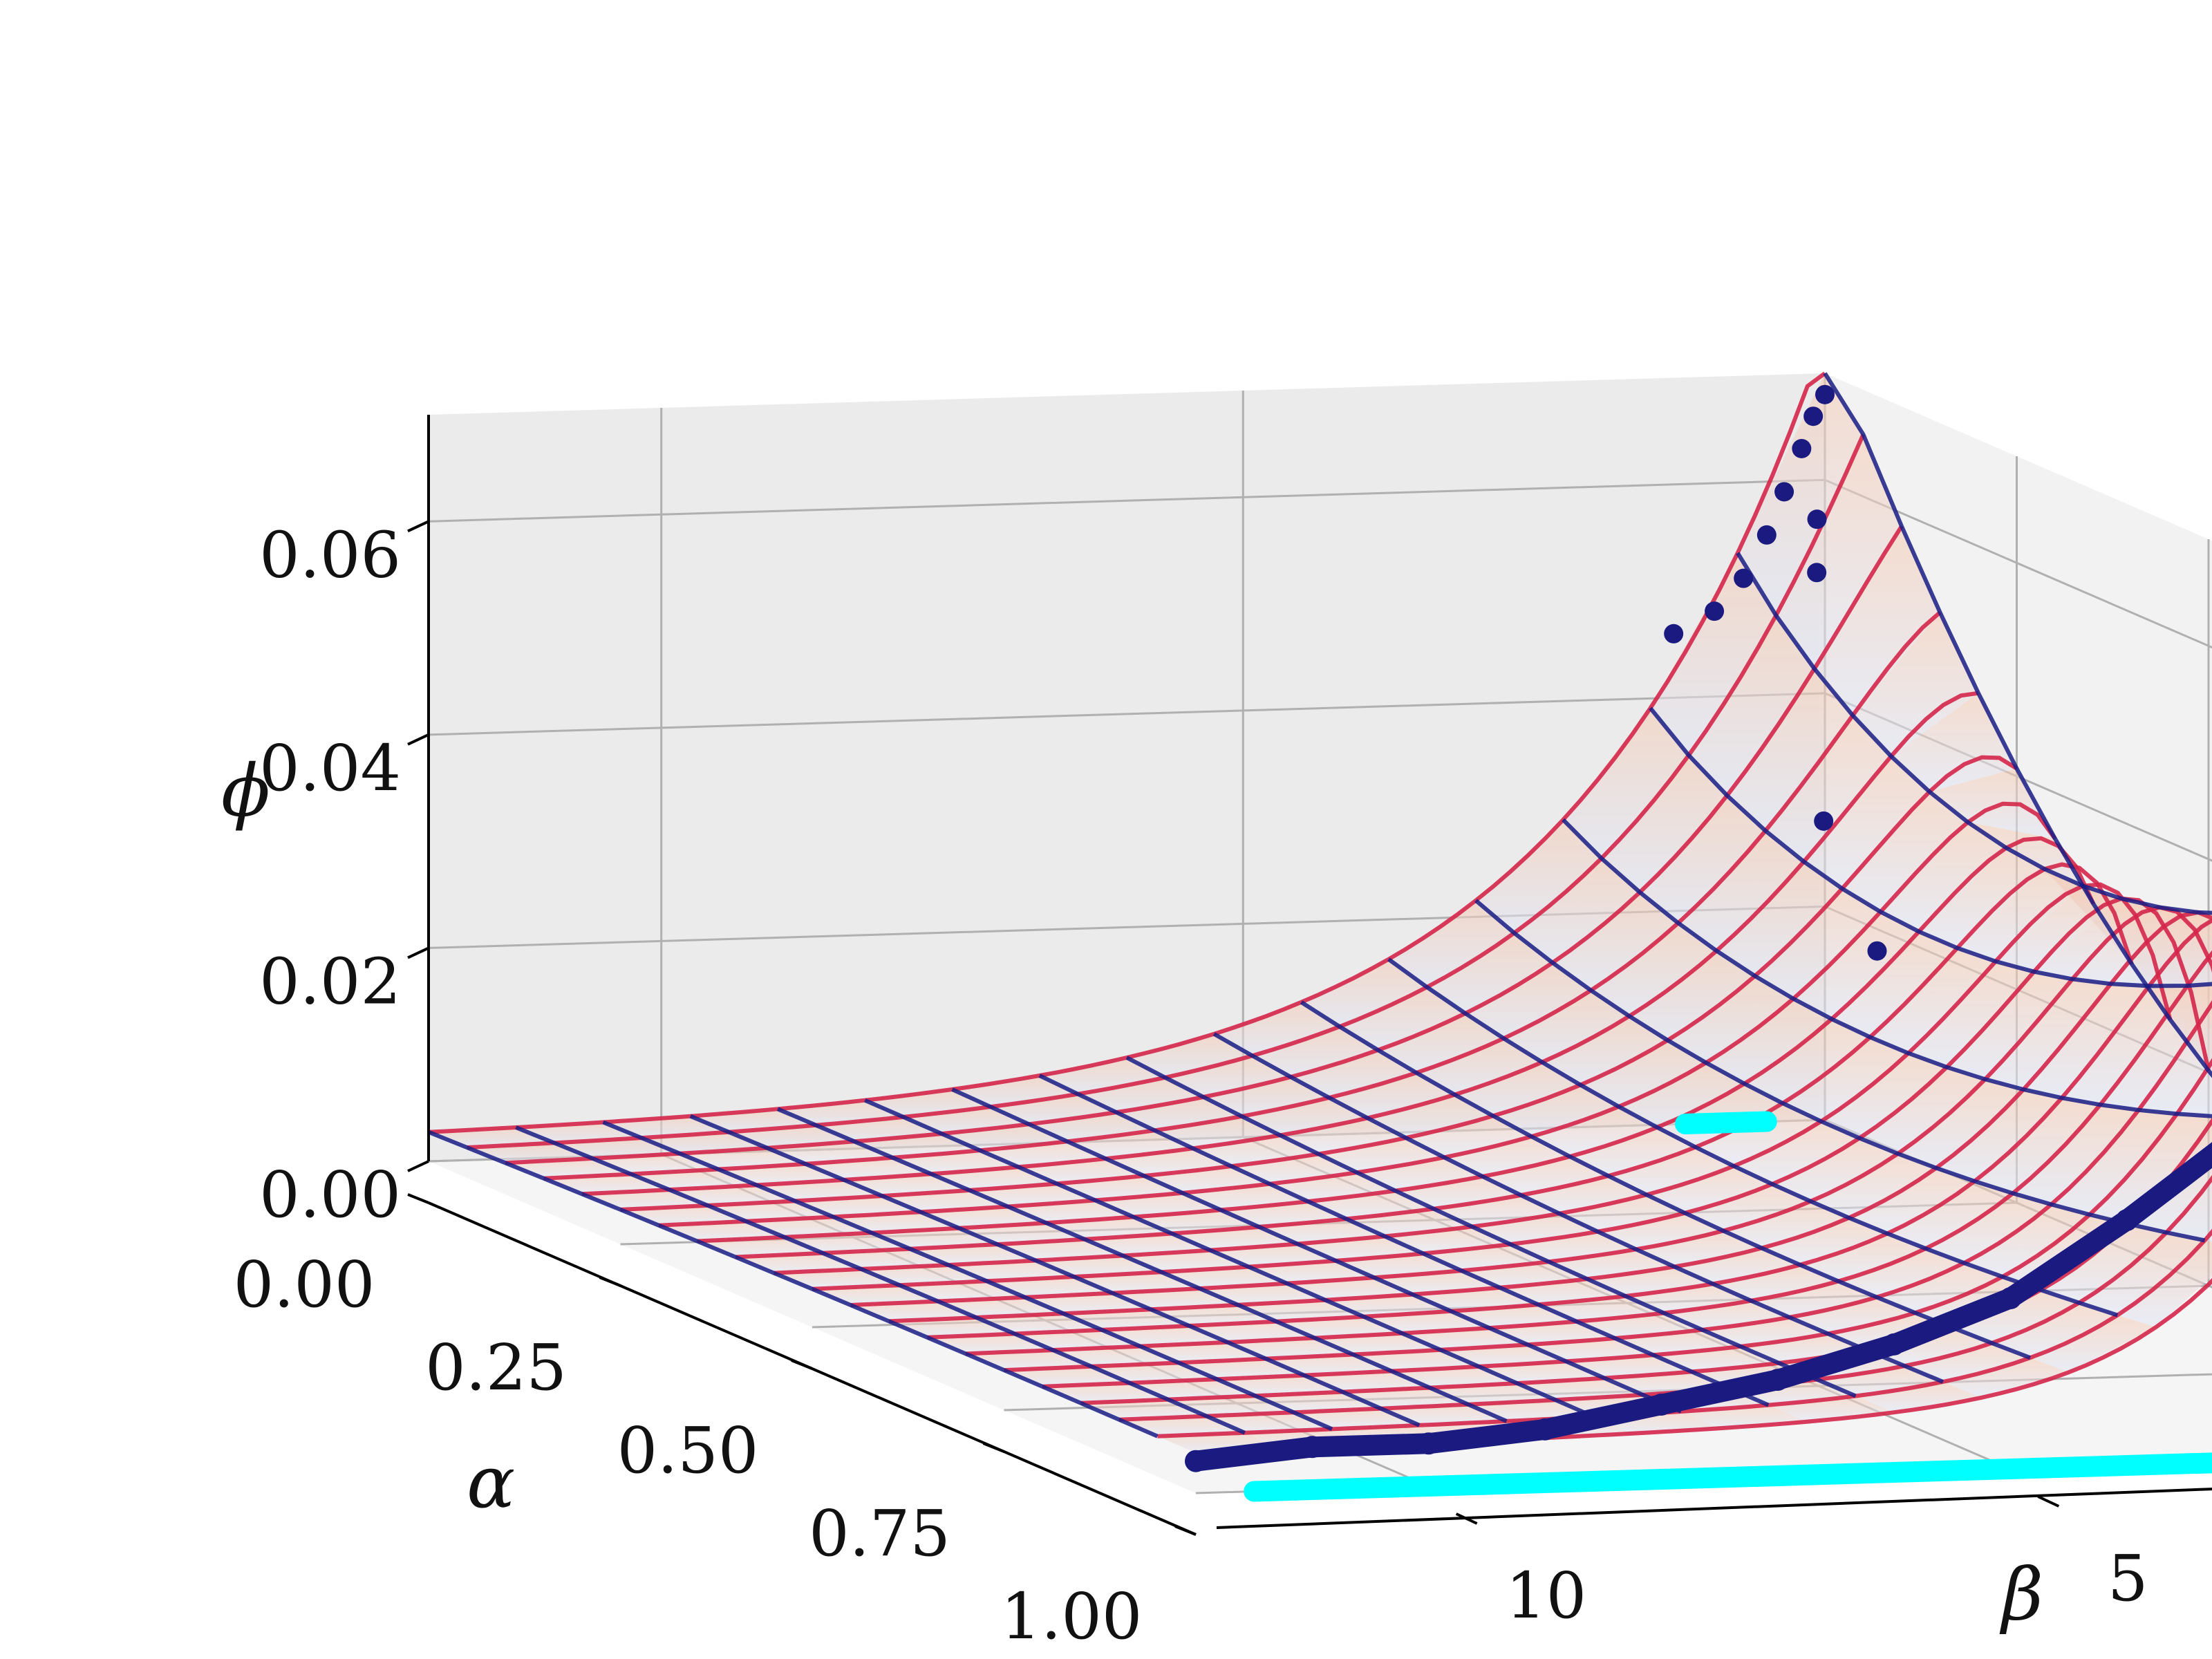 The width and height of the screenshot is (2212, 1659). I want to click on y-axis-label: β, so click(2021, 1595).